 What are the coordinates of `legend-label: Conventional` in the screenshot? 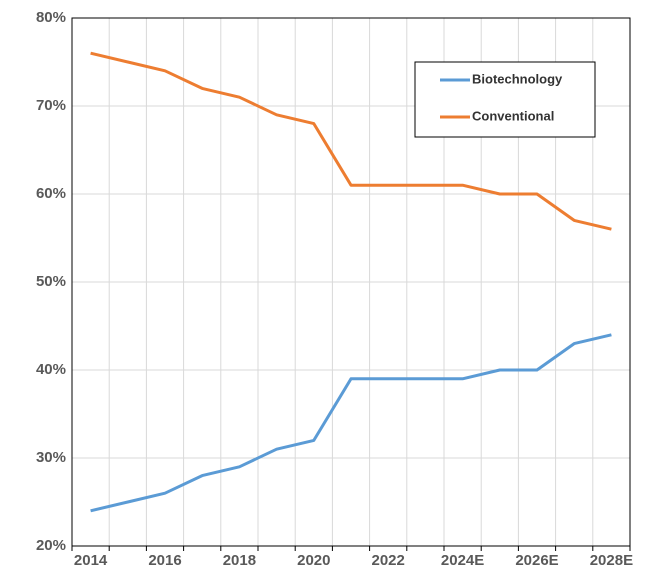 It's located at (513, 115).